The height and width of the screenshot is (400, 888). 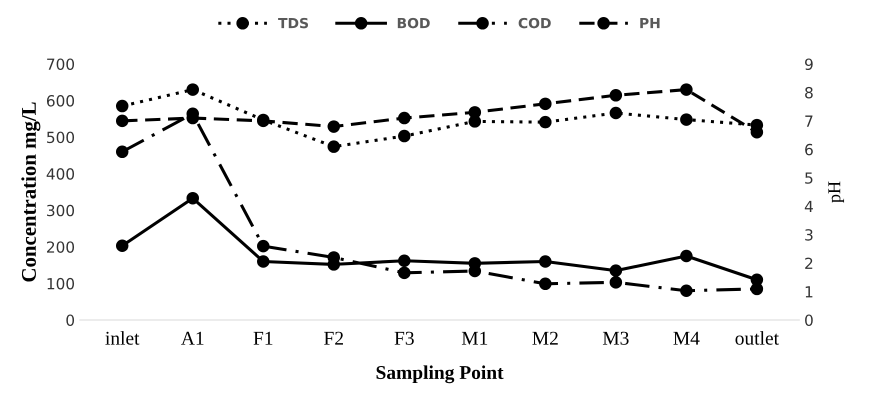 I want to click on legend-label: BOD, so click(x=414, y=23).